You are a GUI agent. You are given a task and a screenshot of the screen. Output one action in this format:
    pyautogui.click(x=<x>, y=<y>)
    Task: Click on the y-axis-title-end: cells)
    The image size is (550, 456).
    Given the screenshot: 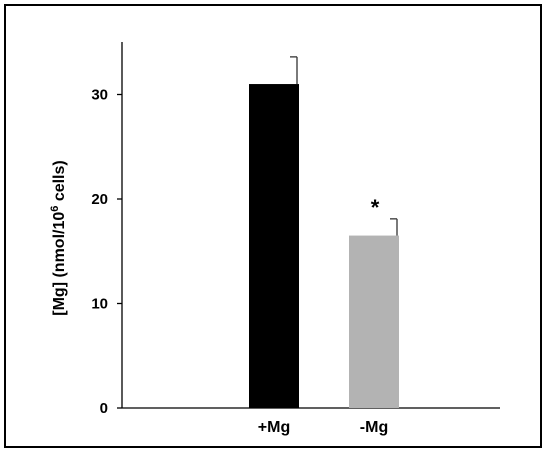 What is the action you would take?
    pyautogui.click(x=59, y=182)
    